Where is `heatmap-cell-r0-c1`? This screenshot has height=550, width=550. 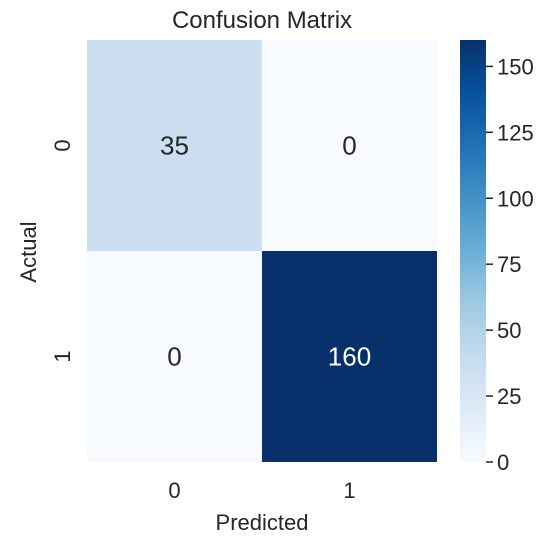 heatmap-cell-r0-c1 is located at coordinates (349, 145).